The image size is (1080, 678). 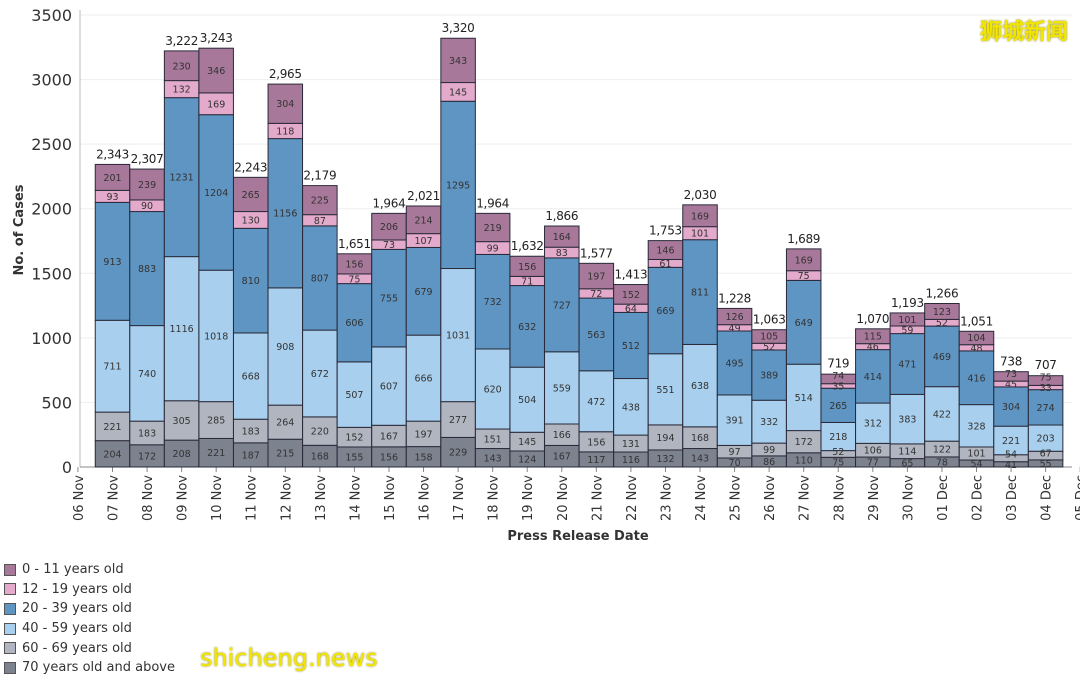 I want to click on segment-label: 504, so click(x=527, y=400).